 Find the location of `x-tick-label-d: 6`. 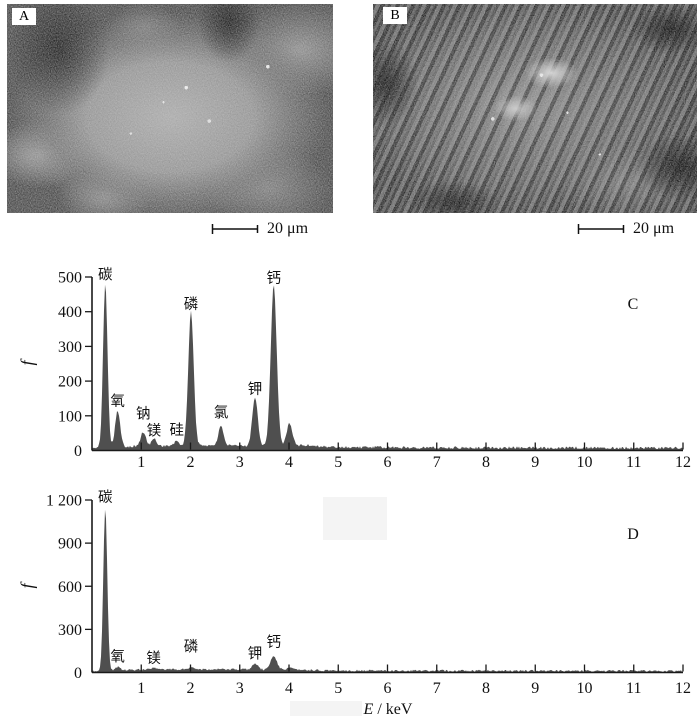

x-tick-label-d: 6 is located at coordinates (388, 688).